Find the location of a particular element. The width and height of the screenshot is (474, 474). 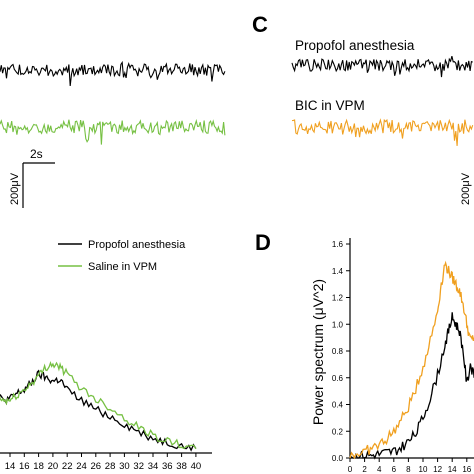

chart-d-y-tick-label: 0.4 is located at coordinates (338, 405).